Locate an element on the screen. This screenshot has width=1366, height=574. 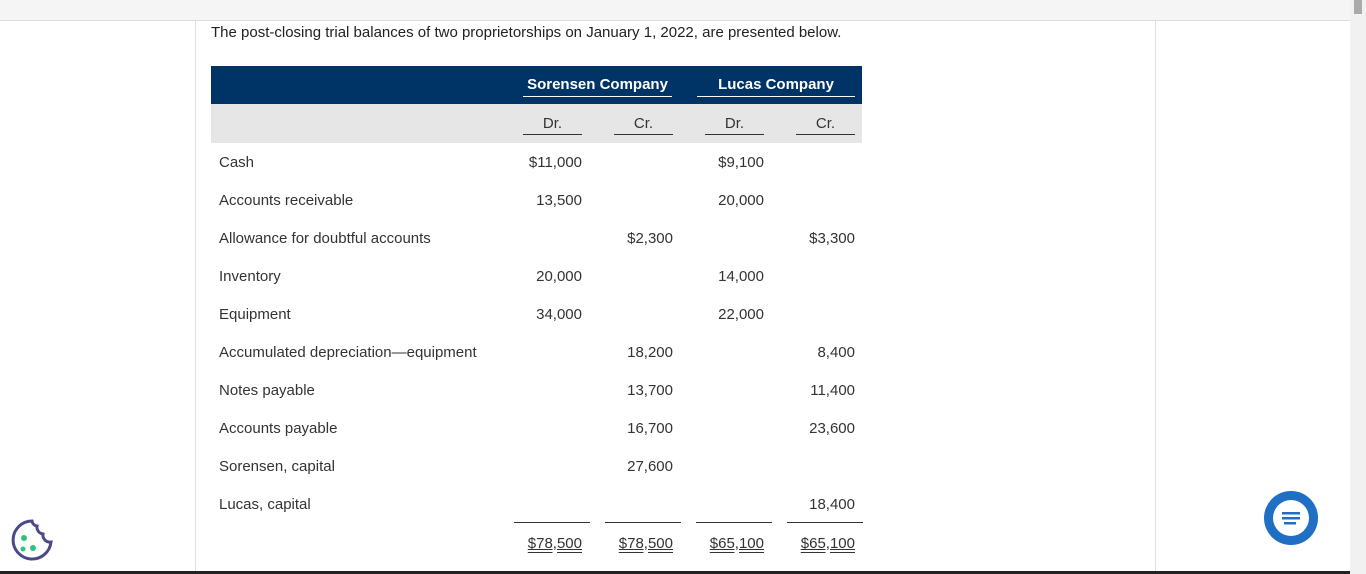
amount: 16,700 is located at coordinates (650, 428).